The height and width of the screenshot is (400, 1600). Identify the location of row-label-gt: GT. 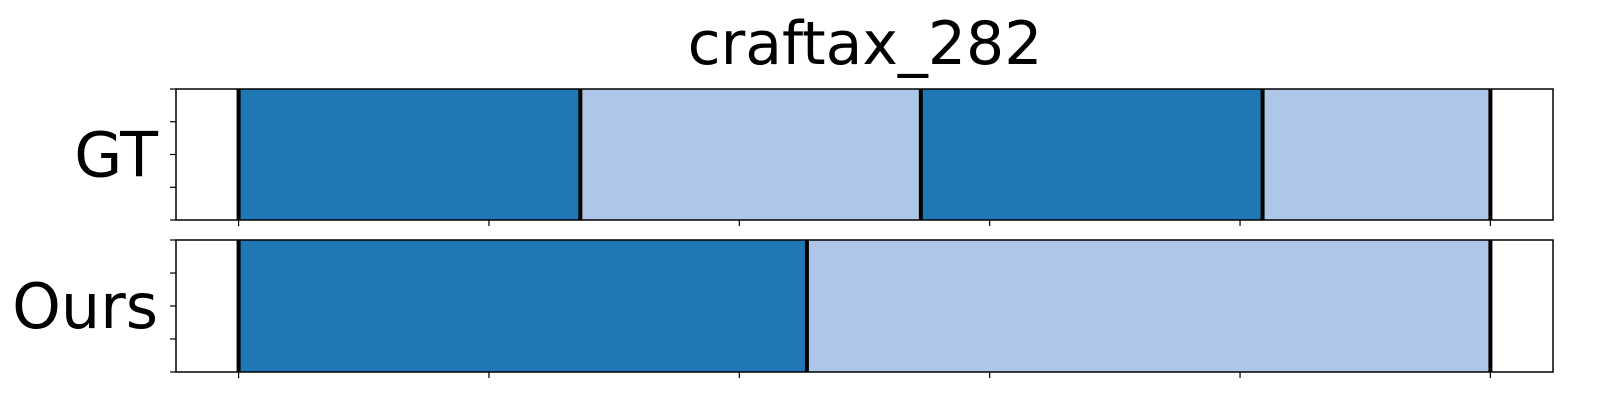
(116, 155).